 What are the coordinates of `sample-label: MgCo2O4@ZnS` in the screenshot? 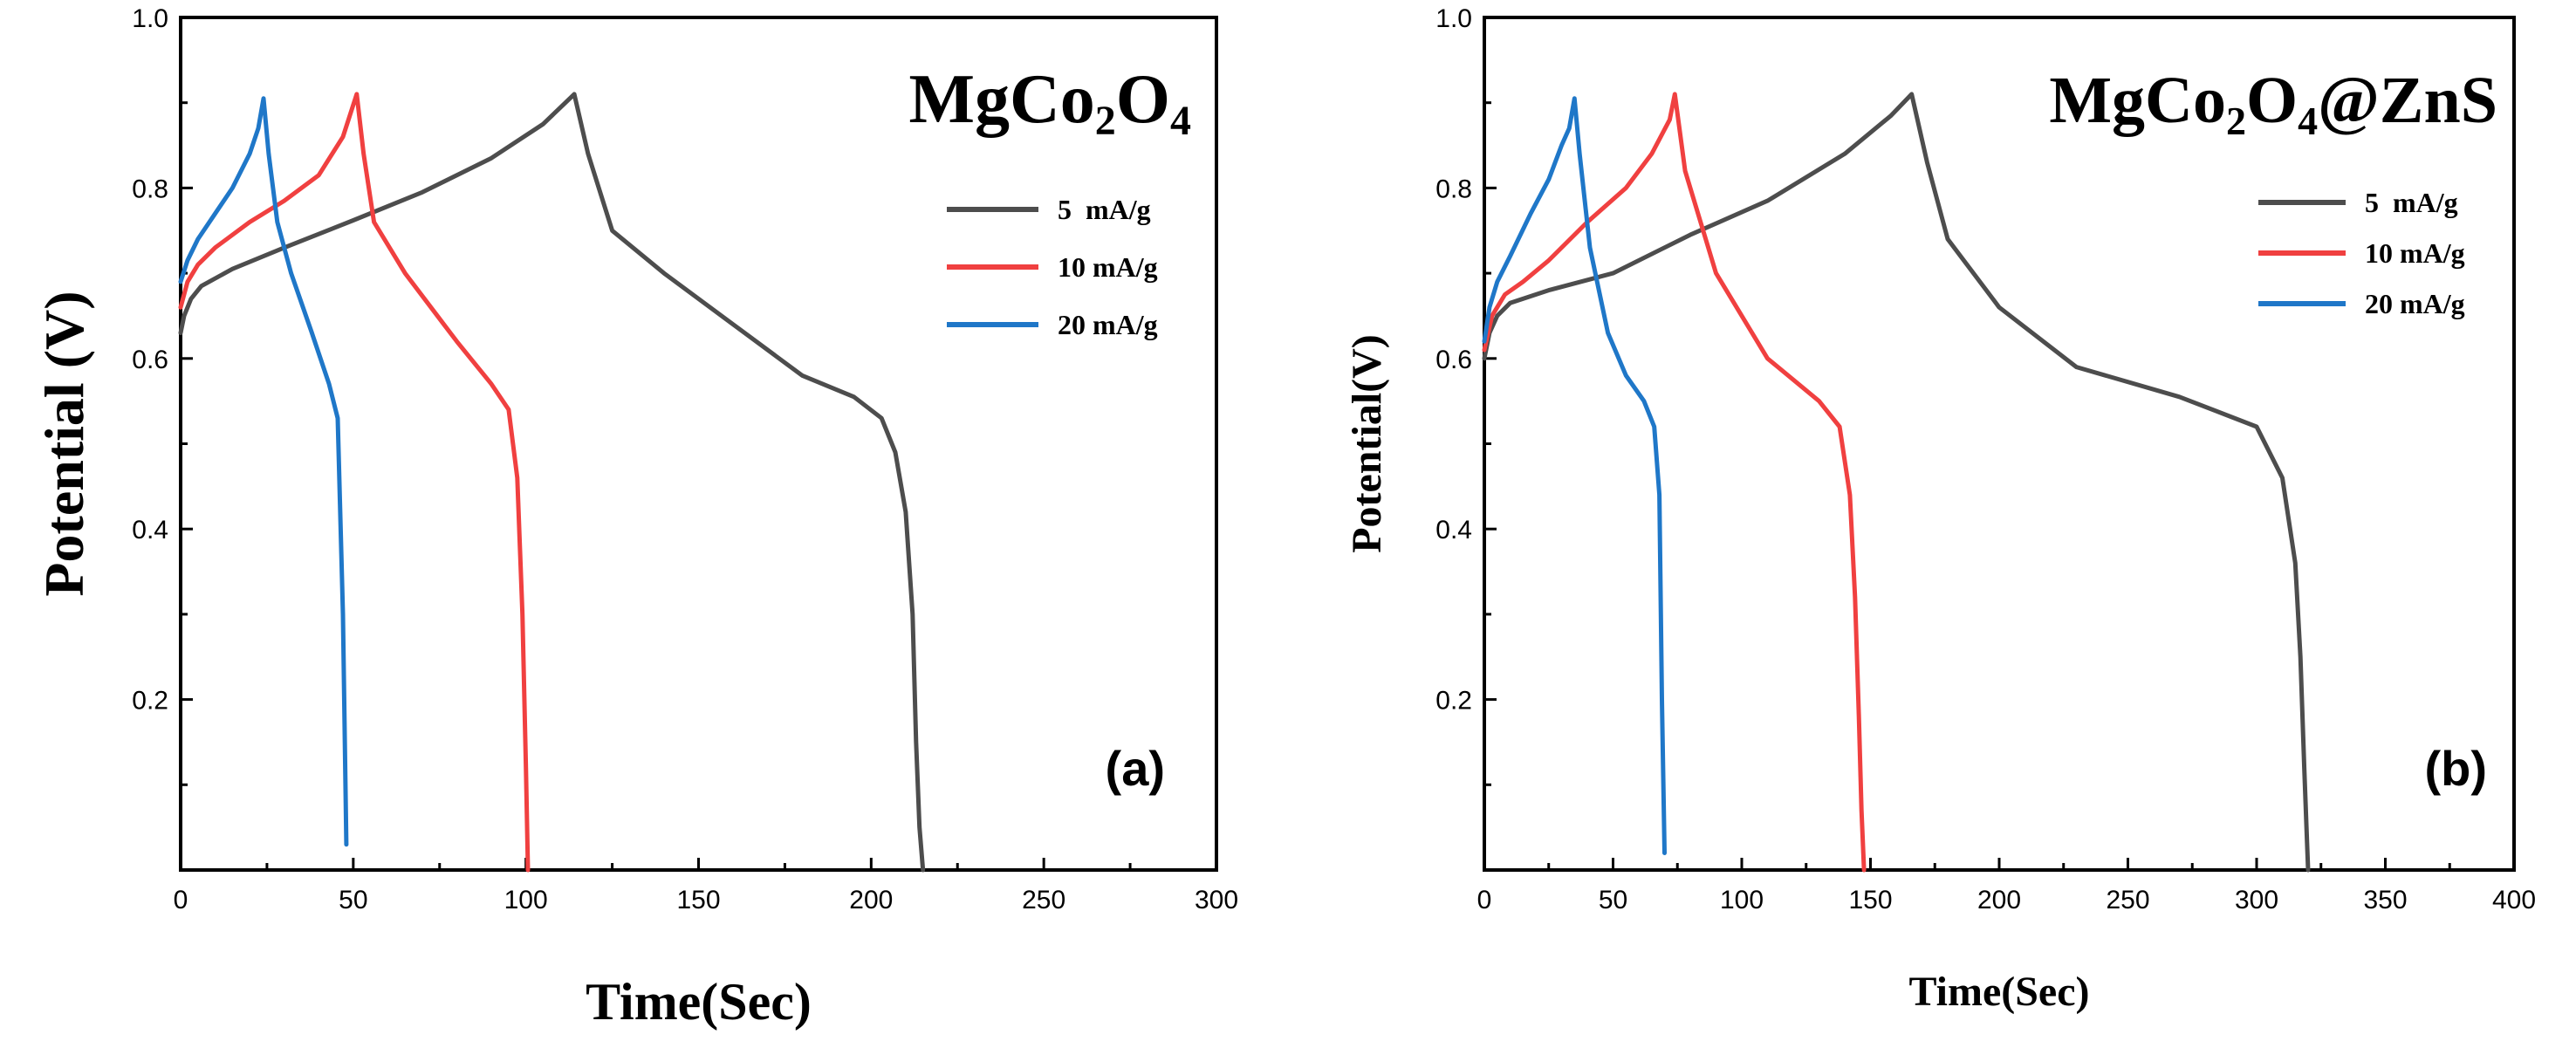 It's located at (2273, 103).